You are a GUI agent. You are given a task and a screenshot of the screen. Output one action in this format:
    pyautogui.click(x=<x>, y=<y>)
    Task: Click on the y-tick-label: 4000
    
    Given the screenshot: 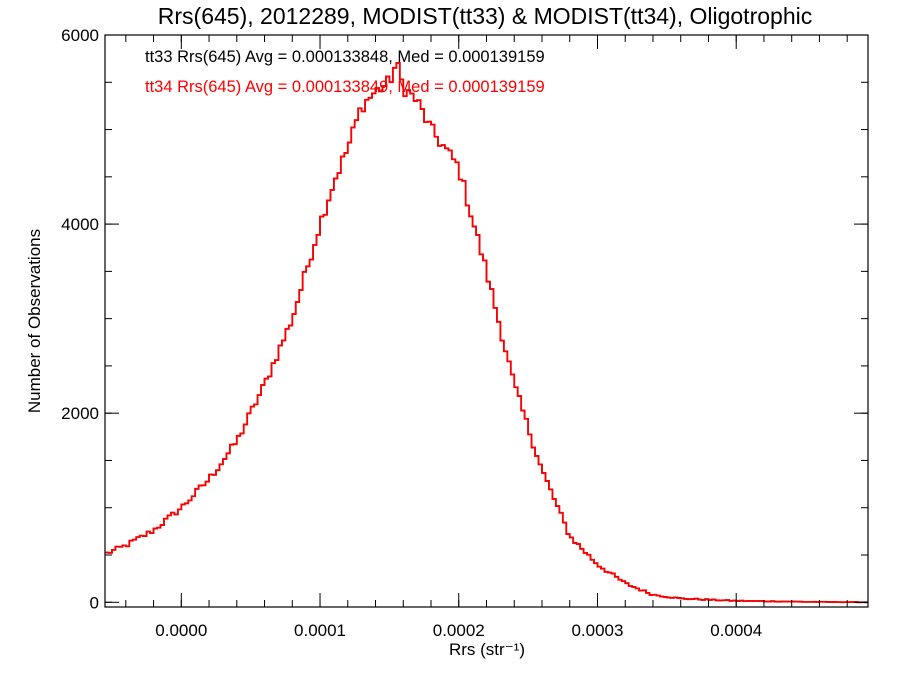 What is the action you would take?
    pyautogui.click(x=80, y=224)
    